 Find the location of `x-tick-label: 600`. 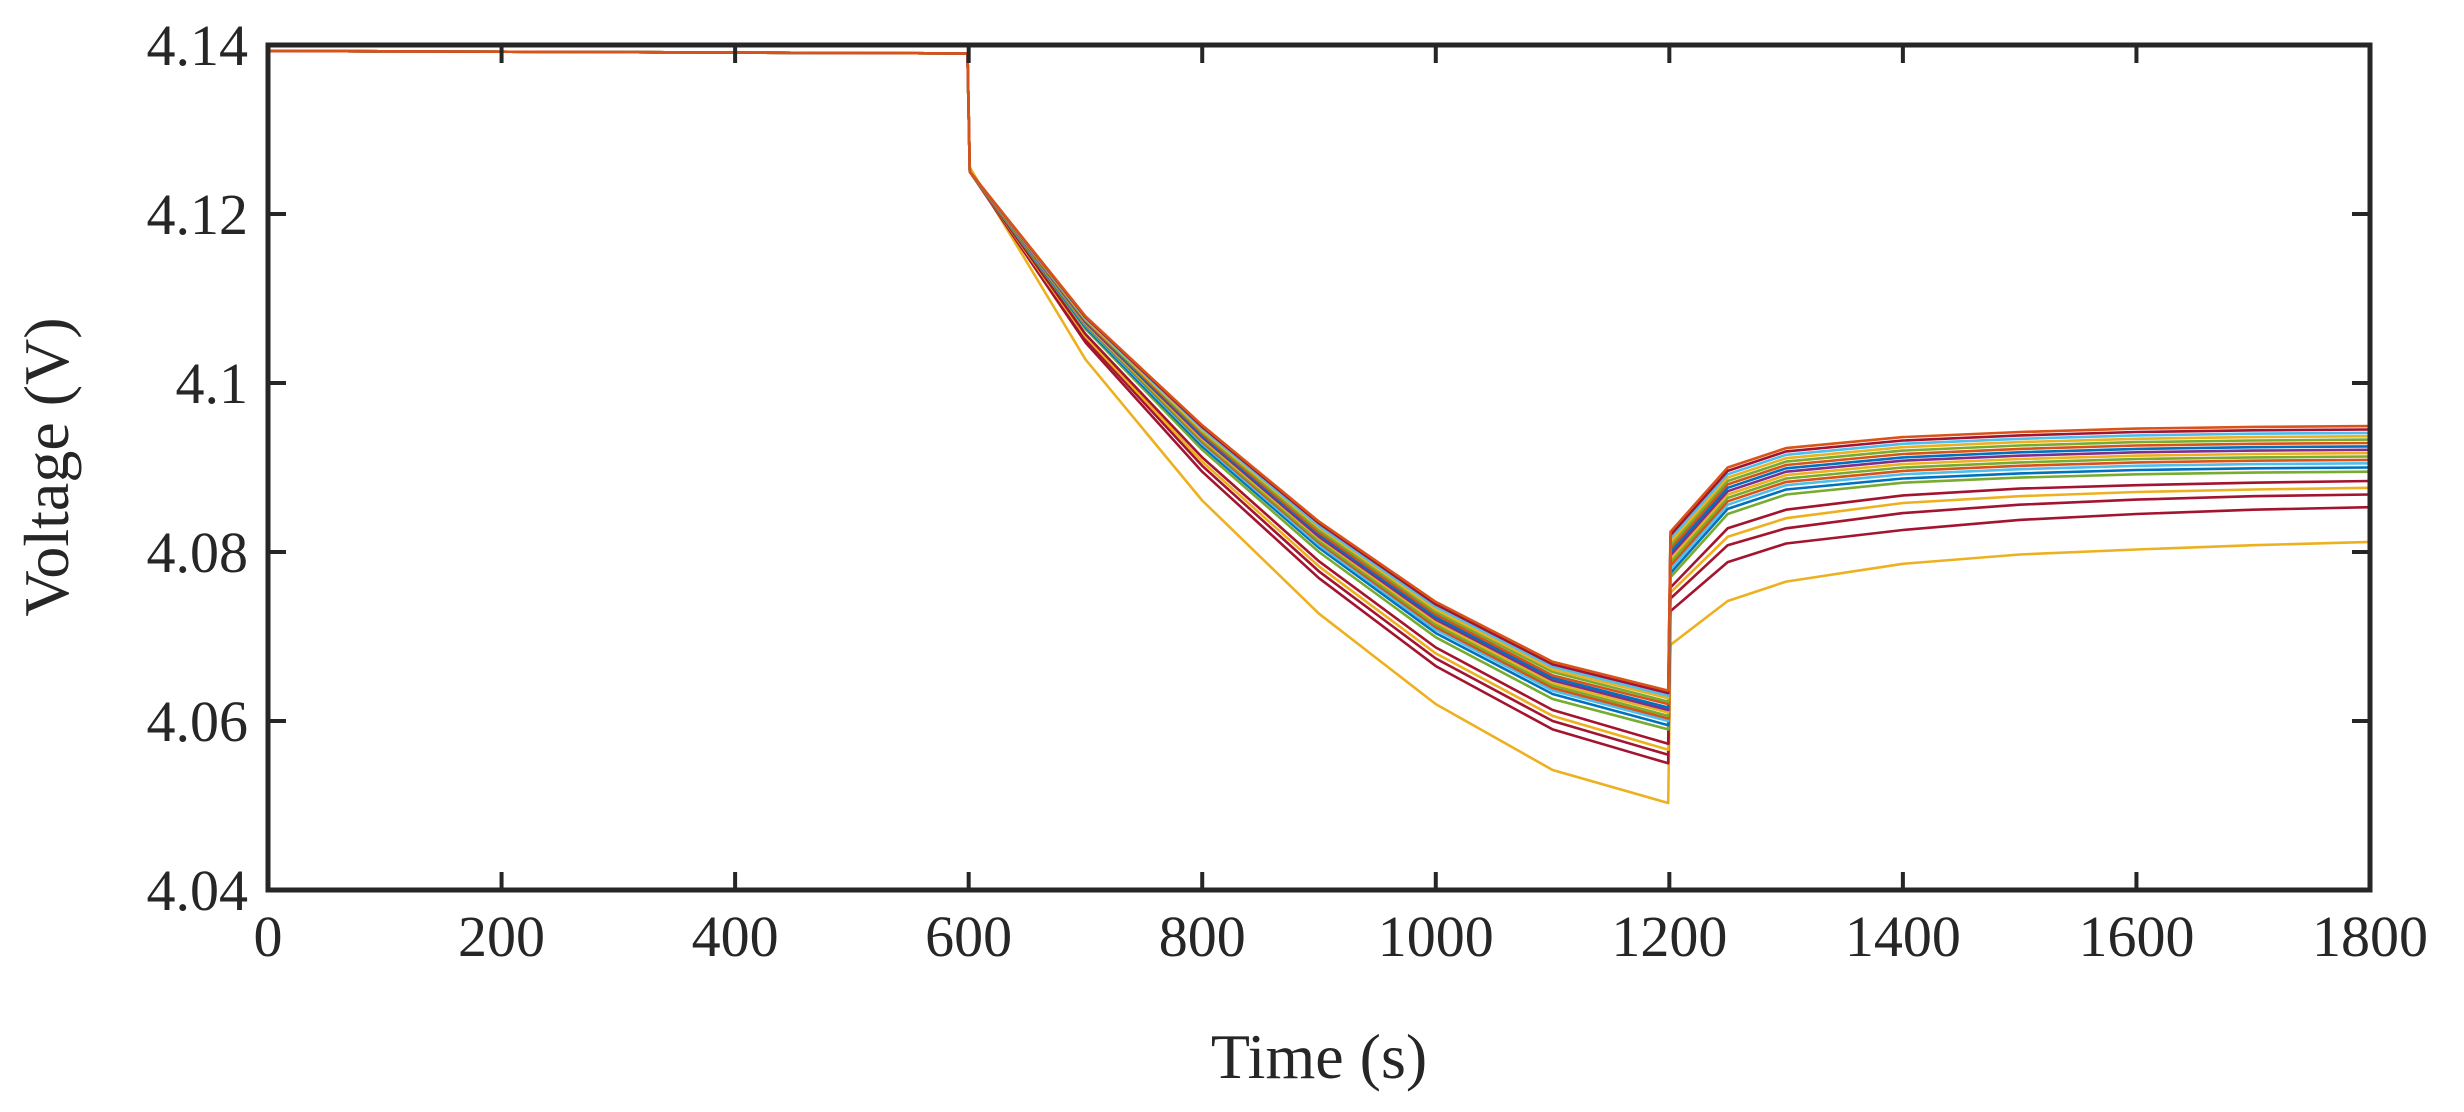

x-tick-label: 600 is located at coordinates (968, 936).